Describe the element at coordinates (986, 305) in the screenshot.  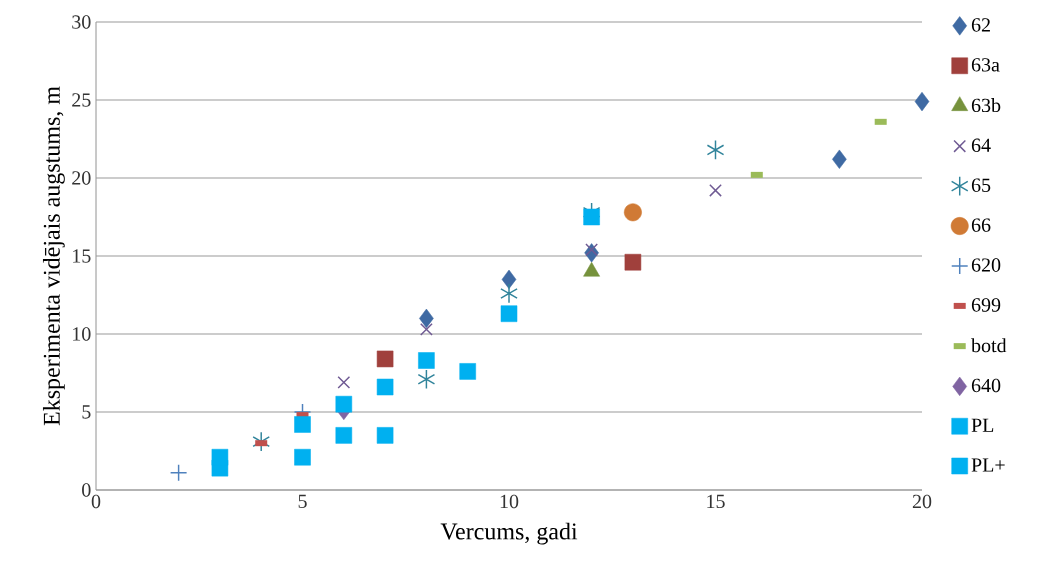
I see `legend-label: 699` at that location.